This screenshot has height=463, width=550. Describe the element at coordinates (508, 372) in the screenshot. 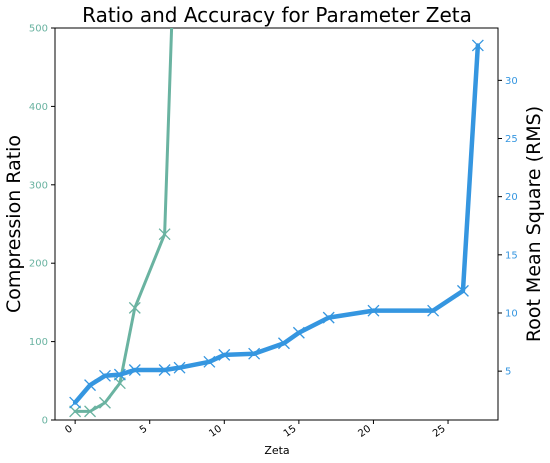

I see `y-right-tick-label: 5` at that location.